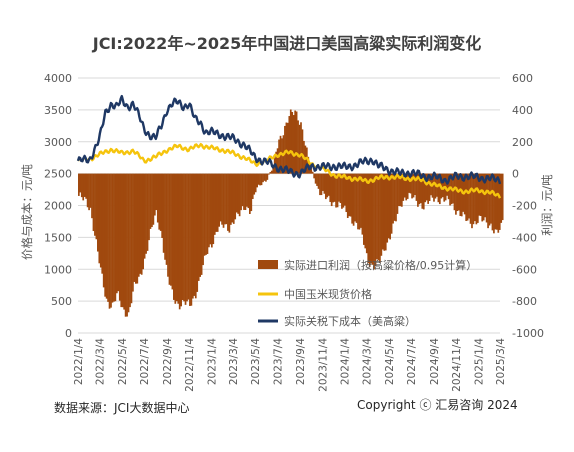 The height and width of the screenshot is (452, 574). What do you see at coordinates (528, 333) in the screenshot?
I see `right-tick-label: -1000` at bounding box center [528, 333].